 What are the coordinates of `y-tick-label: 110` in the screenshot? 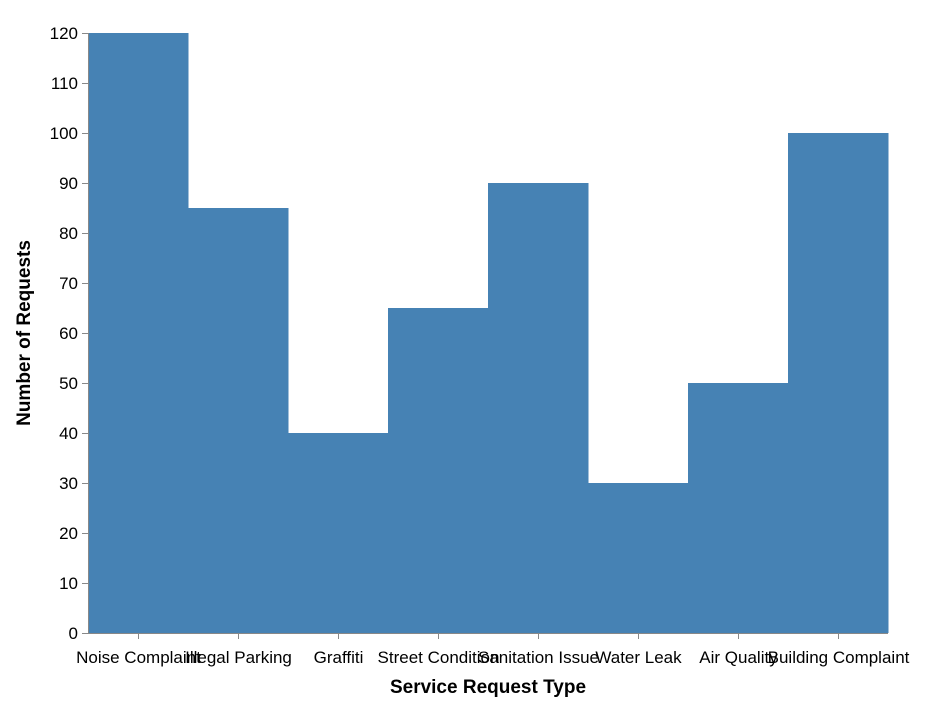 It's located at (64, 83).